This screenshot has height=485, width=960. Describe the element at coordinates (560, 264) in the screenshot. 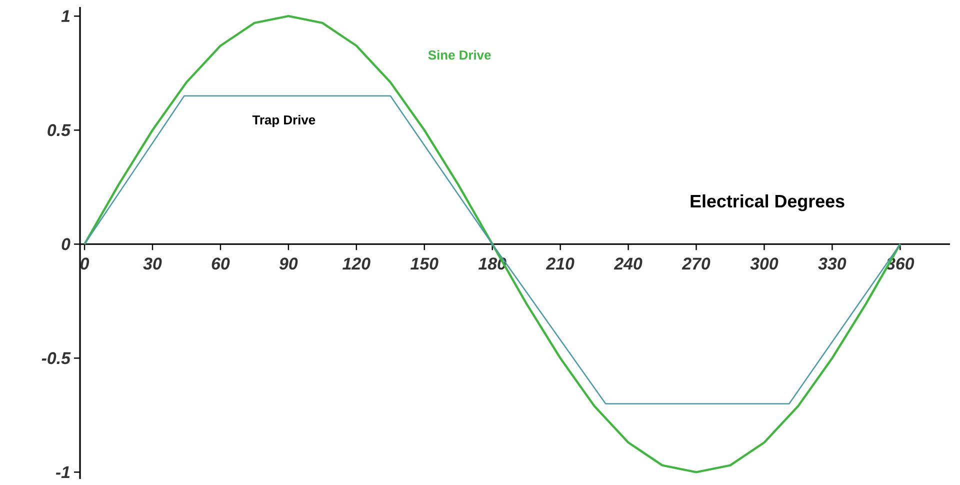

I see `x-tick-label: 210` at that location.